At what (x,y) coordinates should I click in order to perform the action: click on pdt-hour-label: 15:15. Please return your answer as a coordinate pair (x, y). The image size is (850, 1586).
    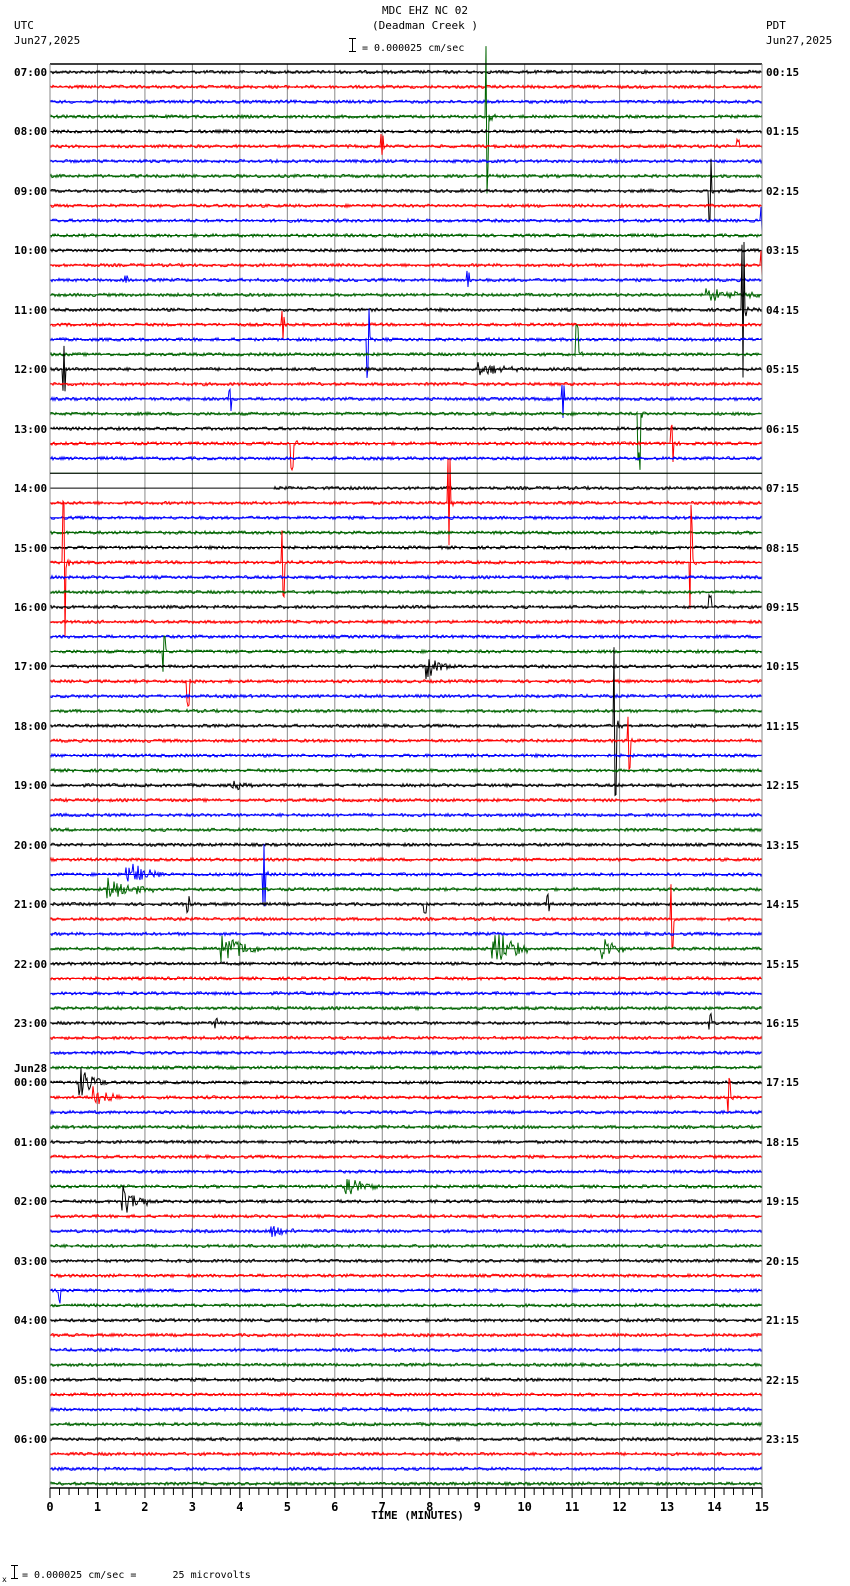
    Looking at the image, I should click on (783, 964).